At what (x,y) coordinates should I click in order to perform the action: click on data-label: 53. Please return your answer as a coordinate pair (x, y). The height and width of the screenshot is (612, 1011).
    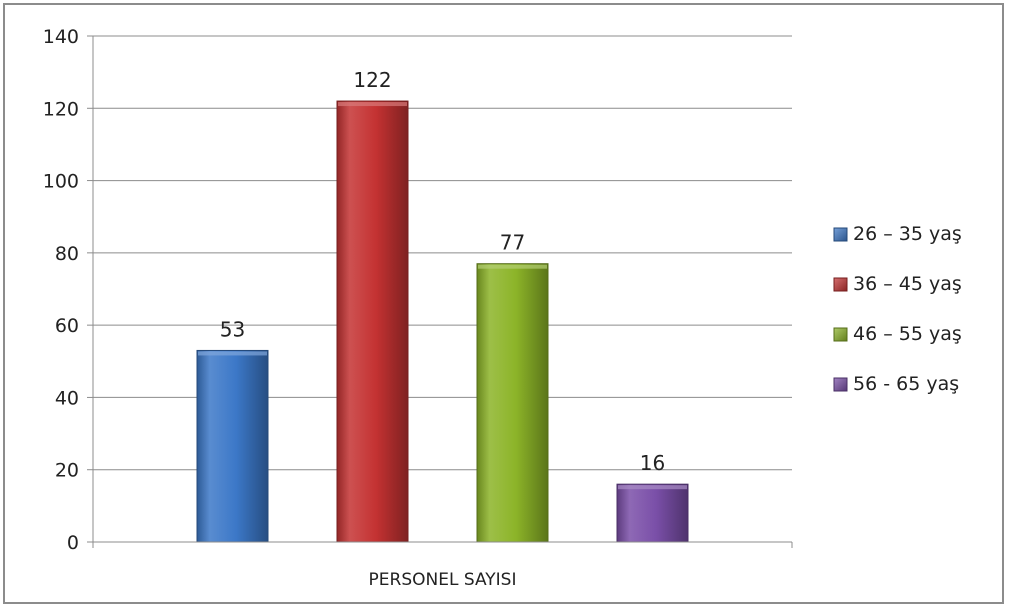
    Looking at the image, I should click on (232, 329).